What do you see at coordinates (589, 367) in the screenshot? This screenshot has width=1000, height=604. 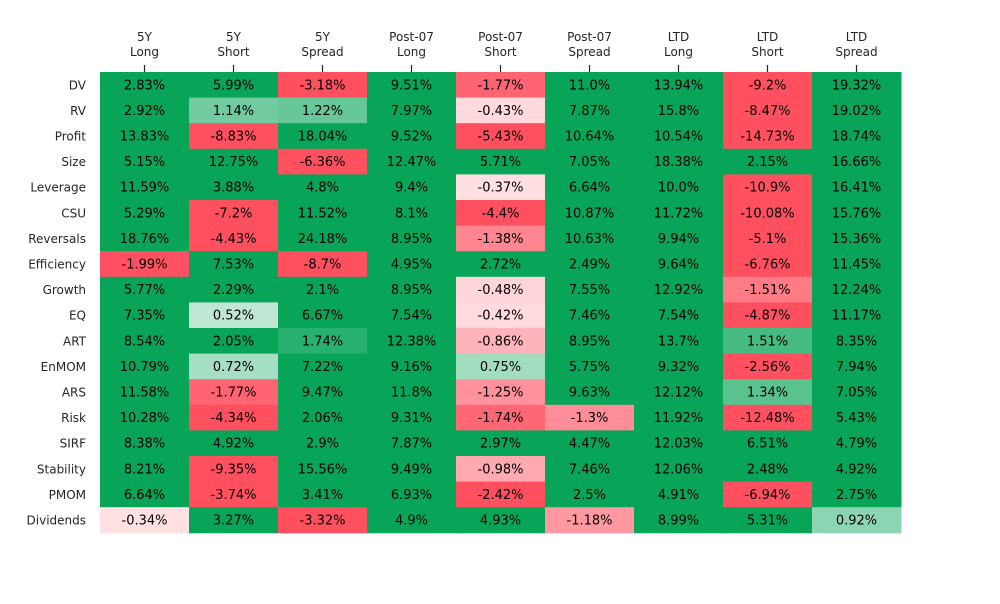 I see `cell-value-label: 5.75%` at bounding box center [589, 367].